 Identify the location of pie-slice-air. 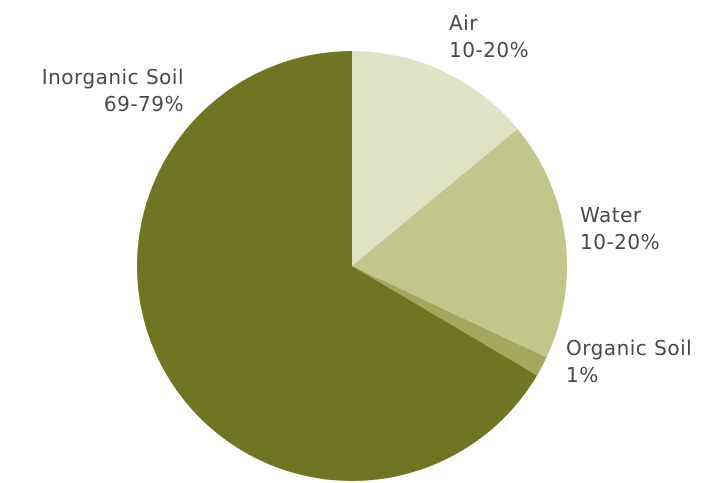
(435, 158).